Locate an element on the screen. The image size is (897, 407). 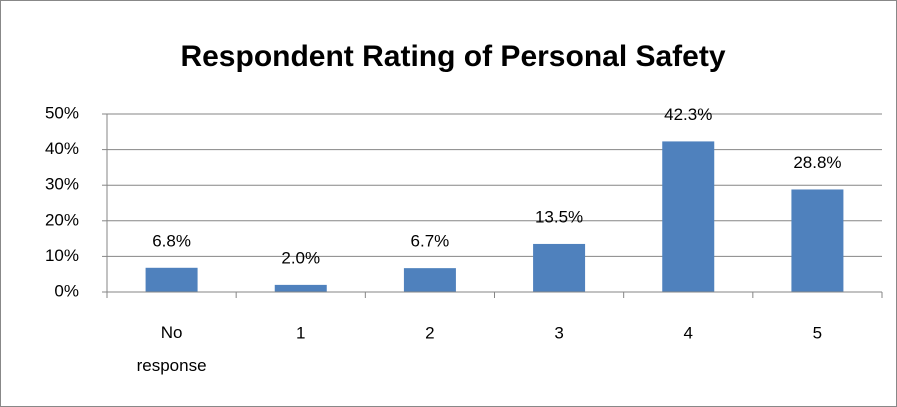
data-label: 28.8% is located at coordinates (817, 162).